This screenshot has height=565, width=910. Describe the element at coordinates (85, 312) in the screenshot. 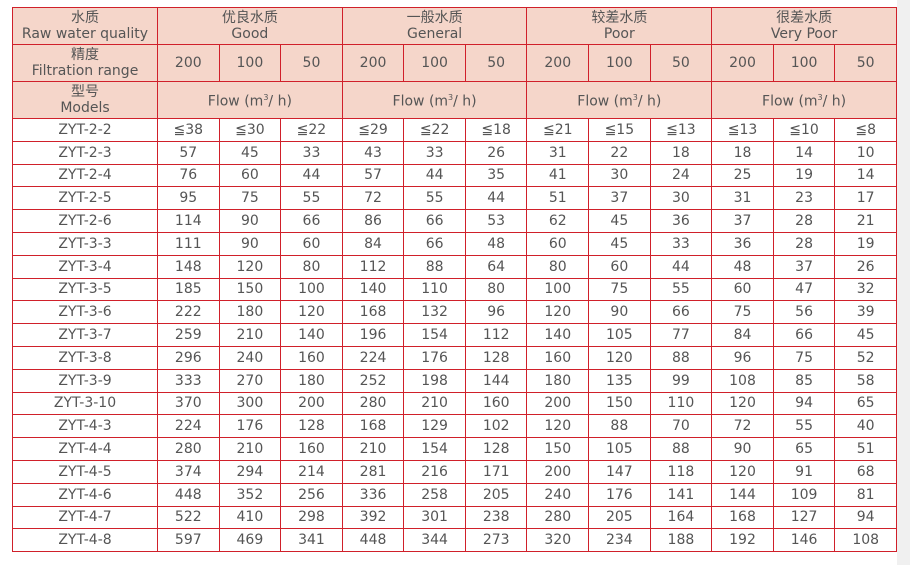

I see `model-cell: ZYT-3-6` at that location.